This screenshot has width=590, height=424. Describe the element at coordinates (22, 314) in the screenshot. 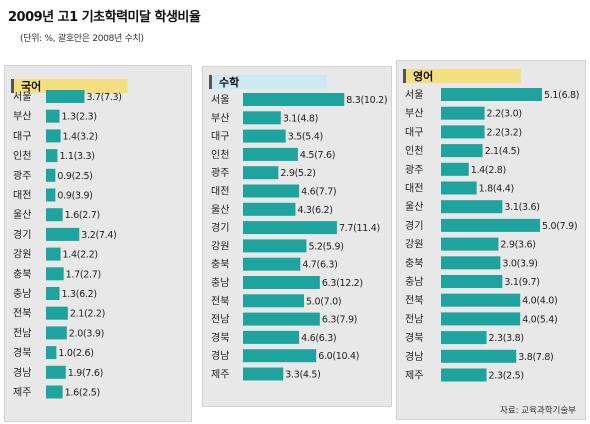

I see `category-label-korean: 전북` at that location.